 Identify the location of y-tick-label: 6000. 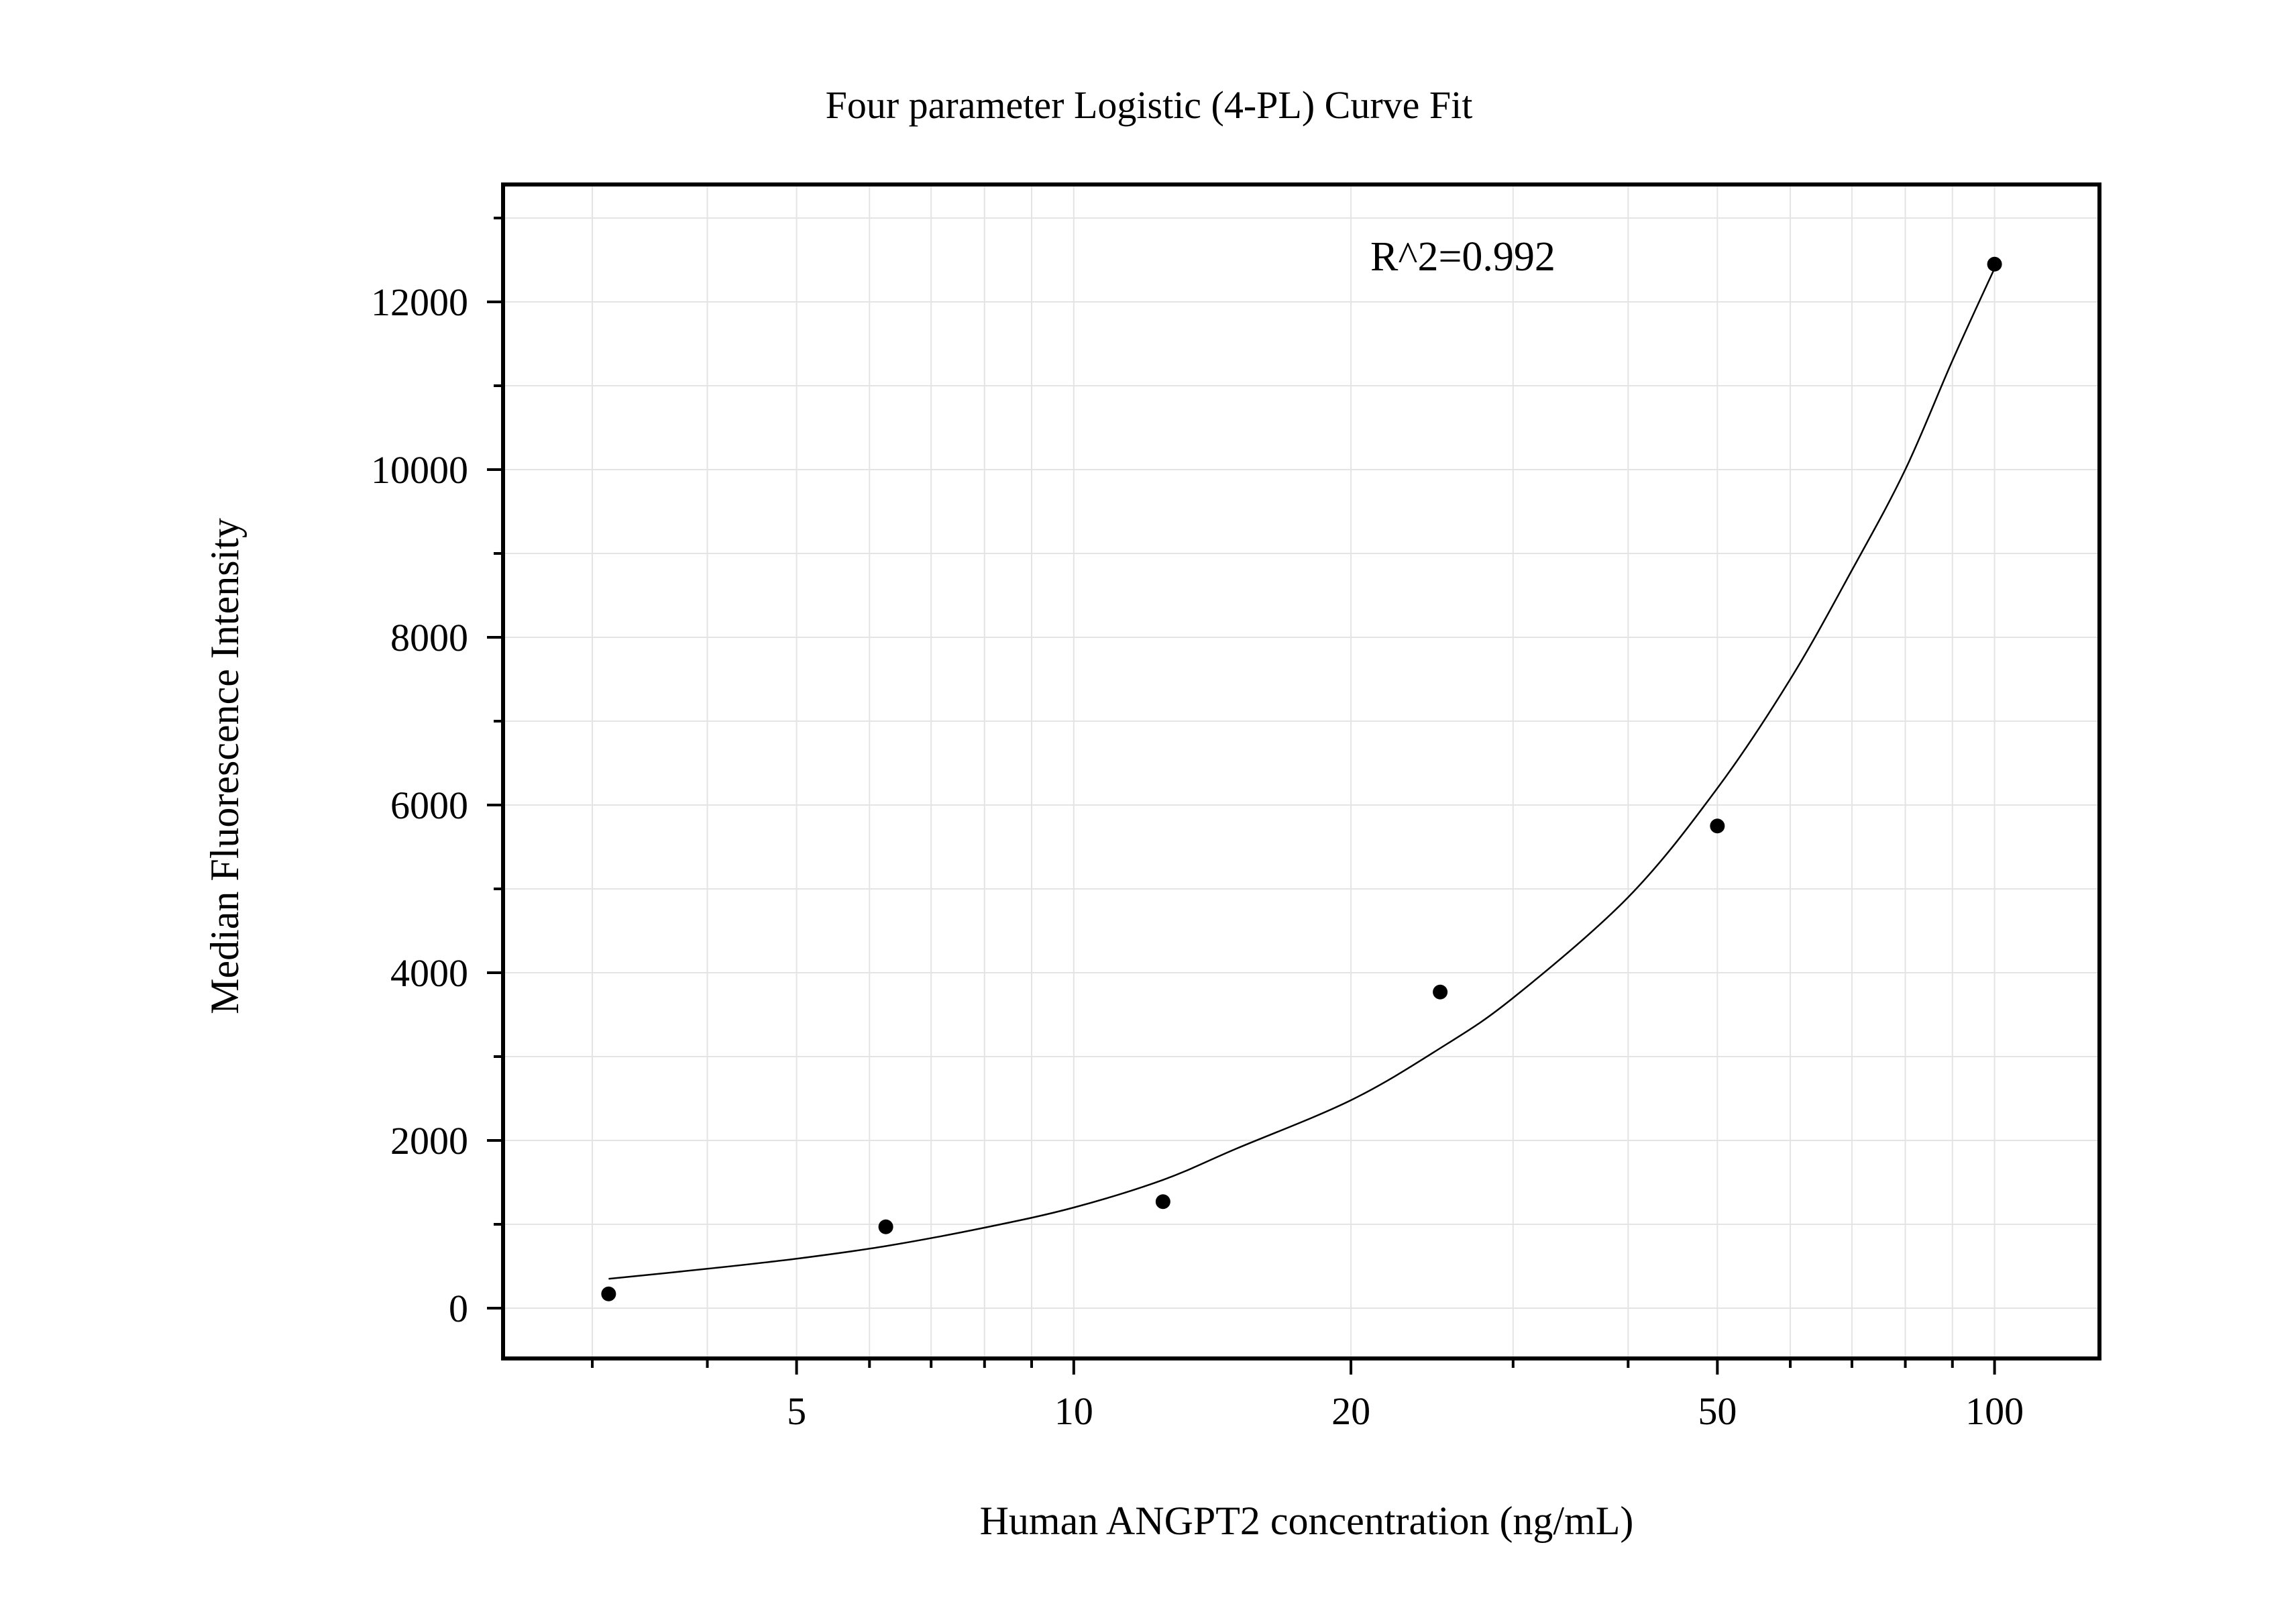
(429, 805).